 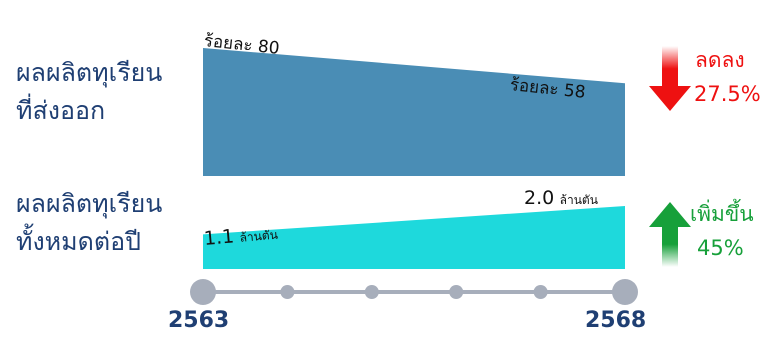 What do you see at coordinates (616, 320) in the screenshot?
I see `timeline-end-year: 2568` at bounding box center [616, 320].